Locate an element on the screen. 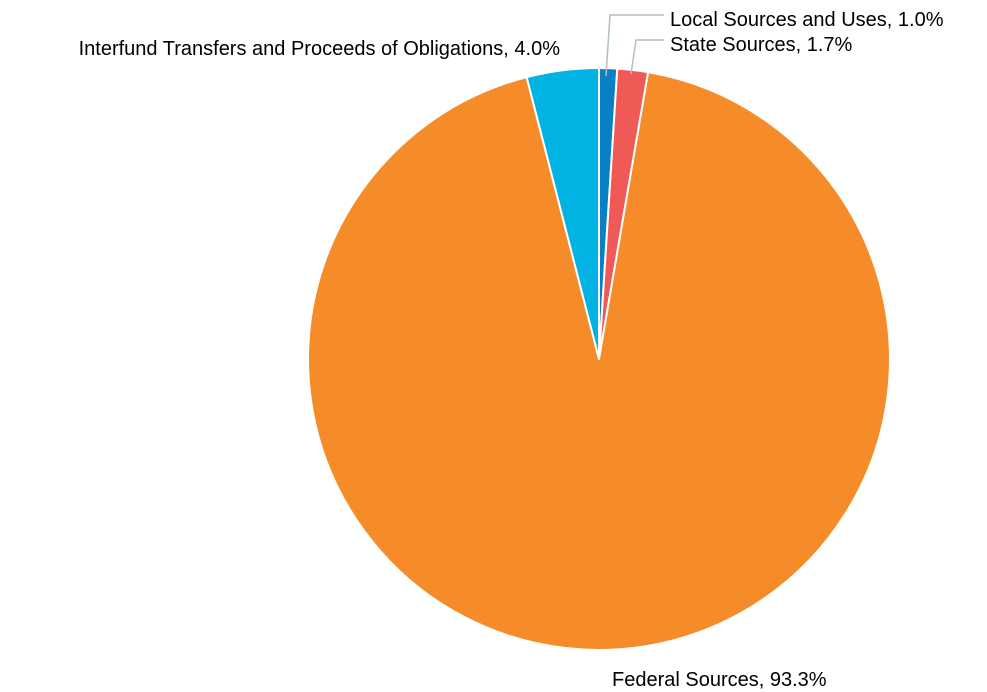  leader-lines is located at coordinates (634, 45).